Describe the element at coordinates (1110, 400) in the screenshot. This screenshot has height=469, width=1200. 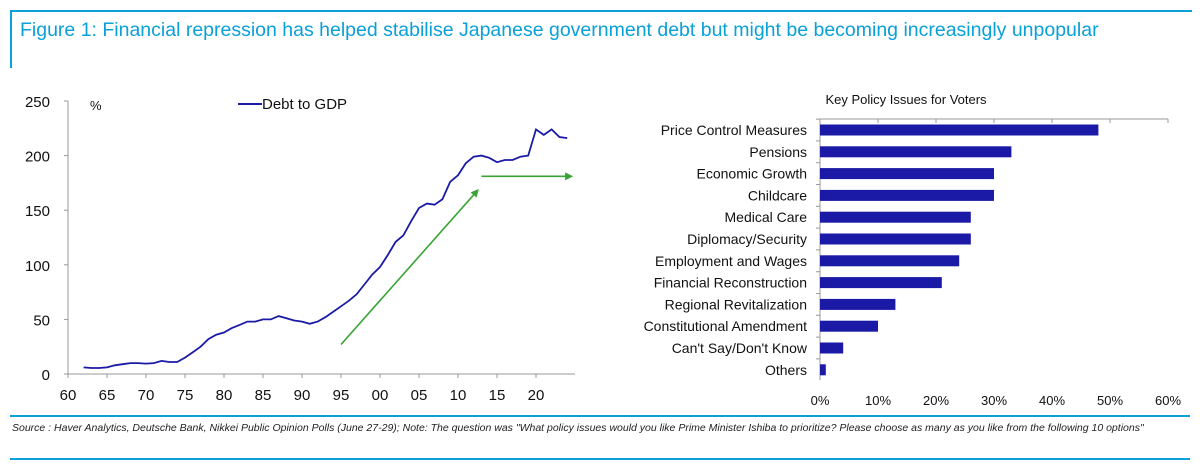
I see `bar-x-tick-label: 50%` at that location.